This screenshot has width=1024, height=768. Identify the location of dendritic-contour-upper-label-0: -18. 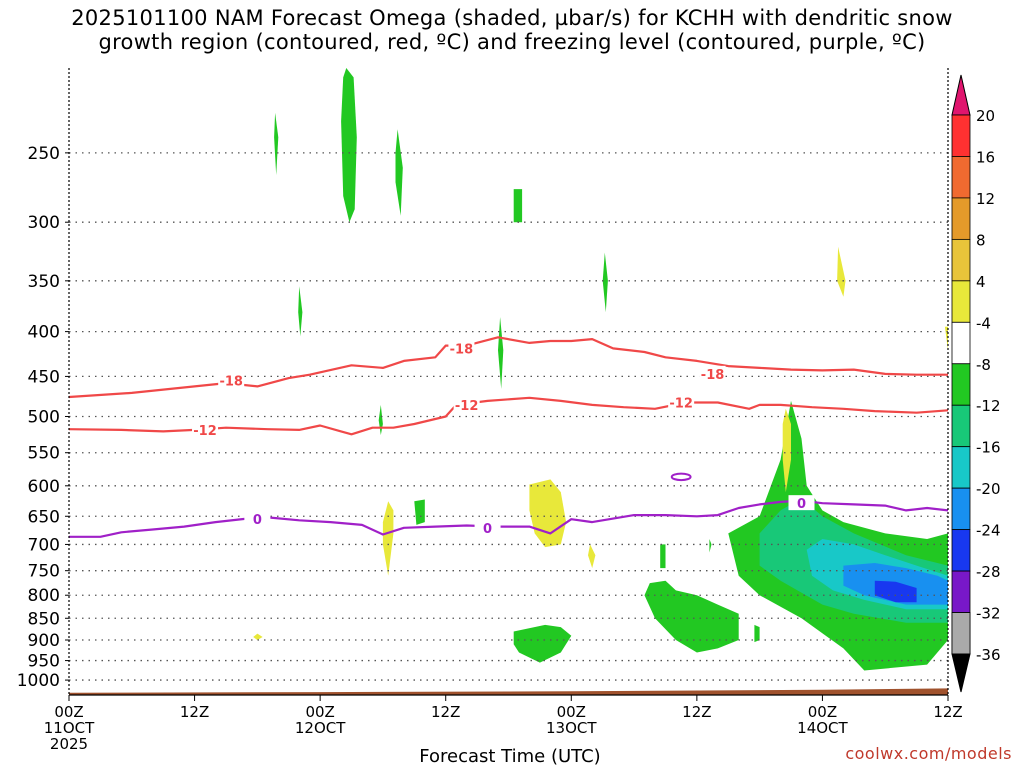
(231, 382).